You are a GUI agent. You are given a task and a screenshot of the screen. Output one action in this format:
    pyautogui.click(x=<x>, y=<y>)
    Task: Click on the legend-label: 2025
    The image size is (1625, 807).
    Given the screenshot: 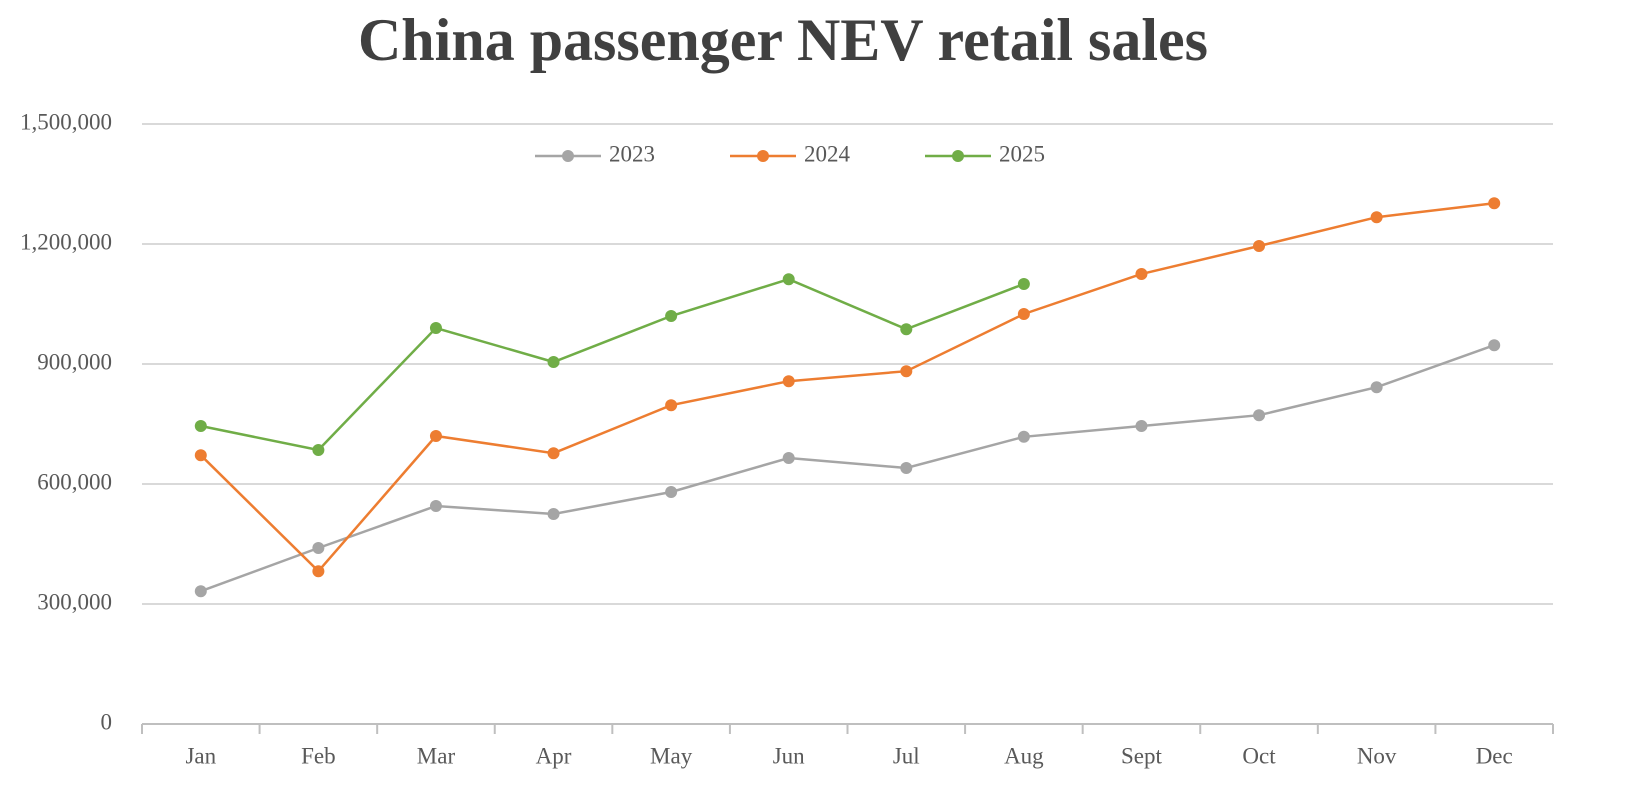 What is the action you would take?
    pyautogui.click(x=1022, y=153)
    